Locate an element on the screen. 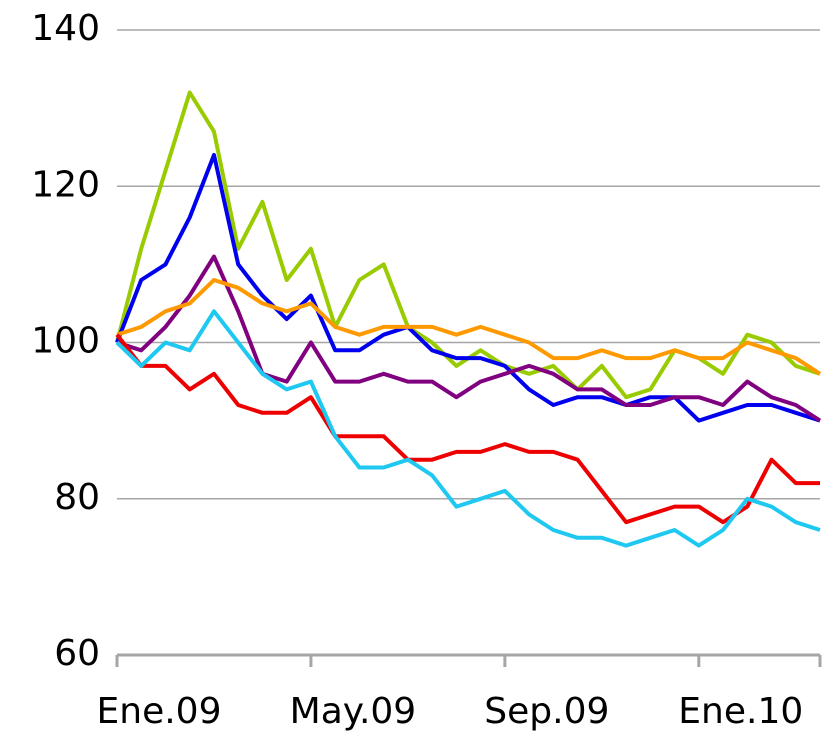 The width and height of the screenshot is (829, 737). y-tick-label: 80 is located at coordinates (77, 497).